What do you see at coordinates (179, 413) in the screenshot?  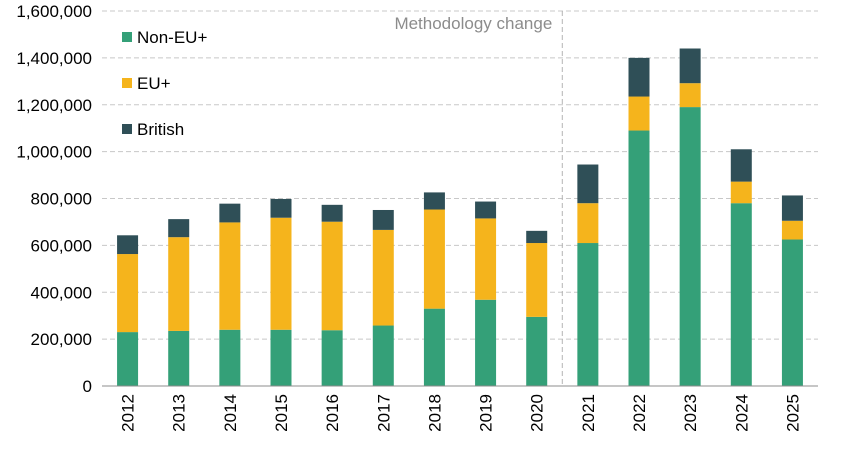 I see `x-tick-label: 2013` at bounding box center [179, 413].